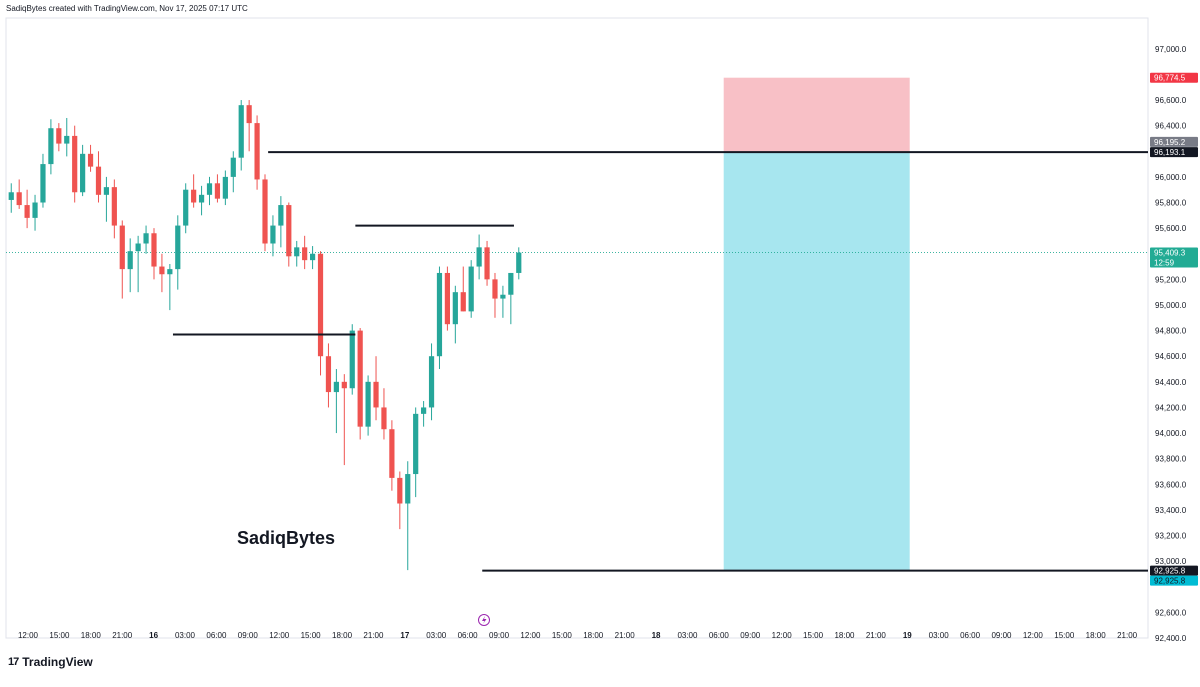  What do you see at coordinates (1174, 580) in the screenshot?
I see `take-profit-label: 92,925.8` at bounding box center [1174, 580].